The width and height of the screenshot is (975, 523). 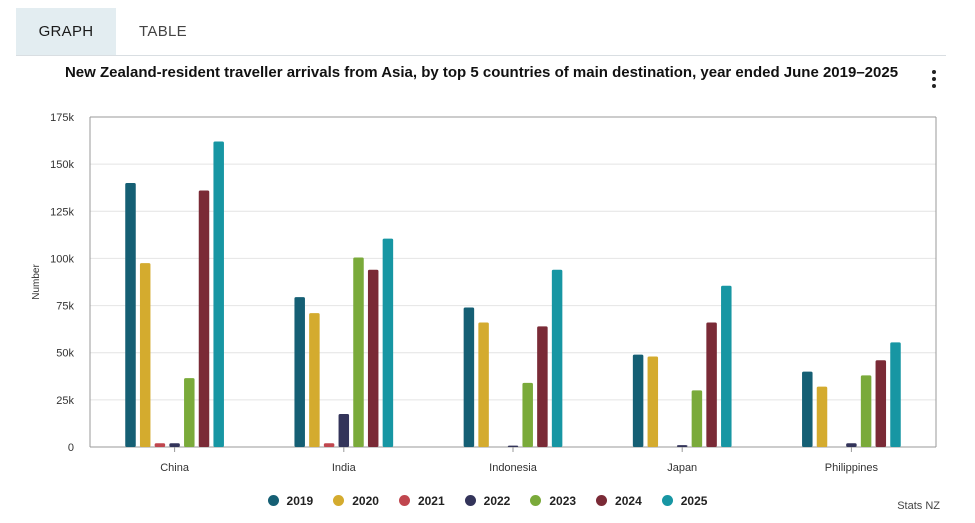 I want to click on tab-graph: GRAPH, so click(x=66, y=31).